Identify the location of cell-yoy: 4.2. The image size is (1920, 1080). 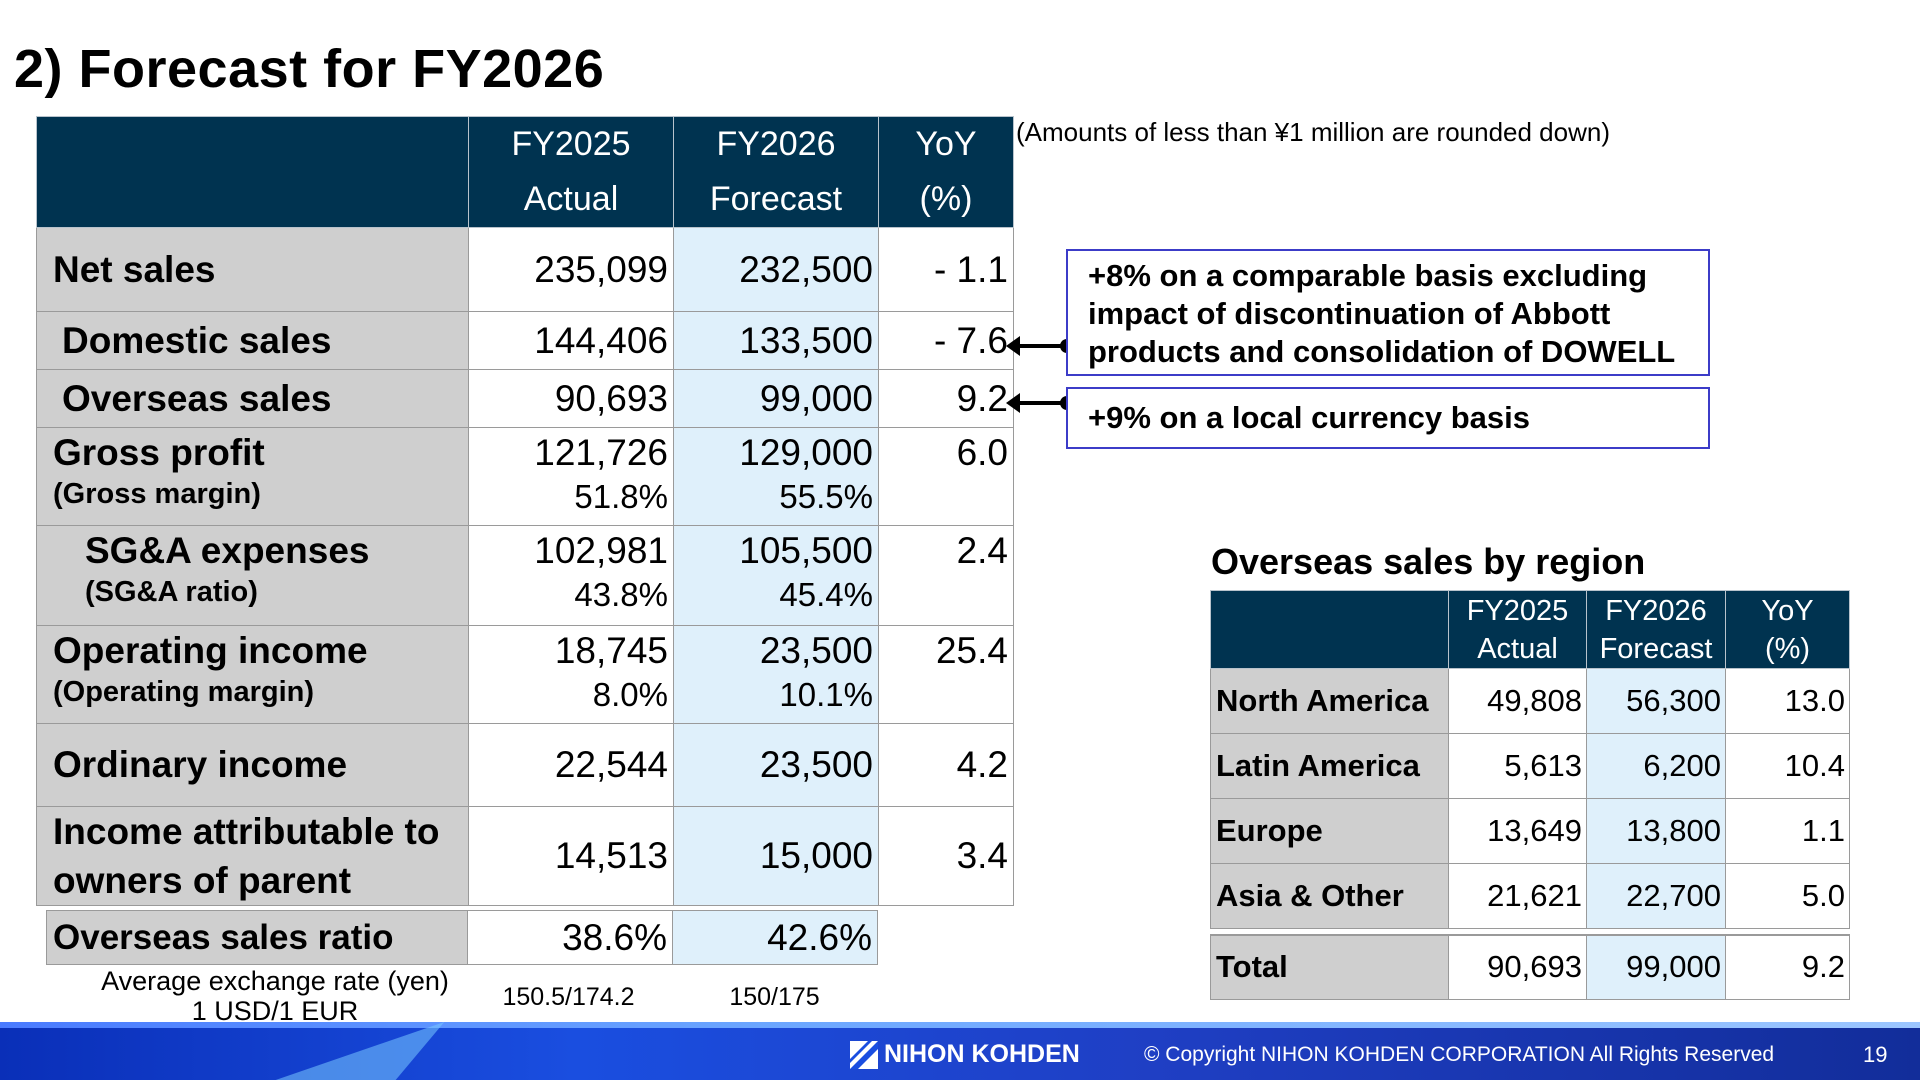
(946, 765).